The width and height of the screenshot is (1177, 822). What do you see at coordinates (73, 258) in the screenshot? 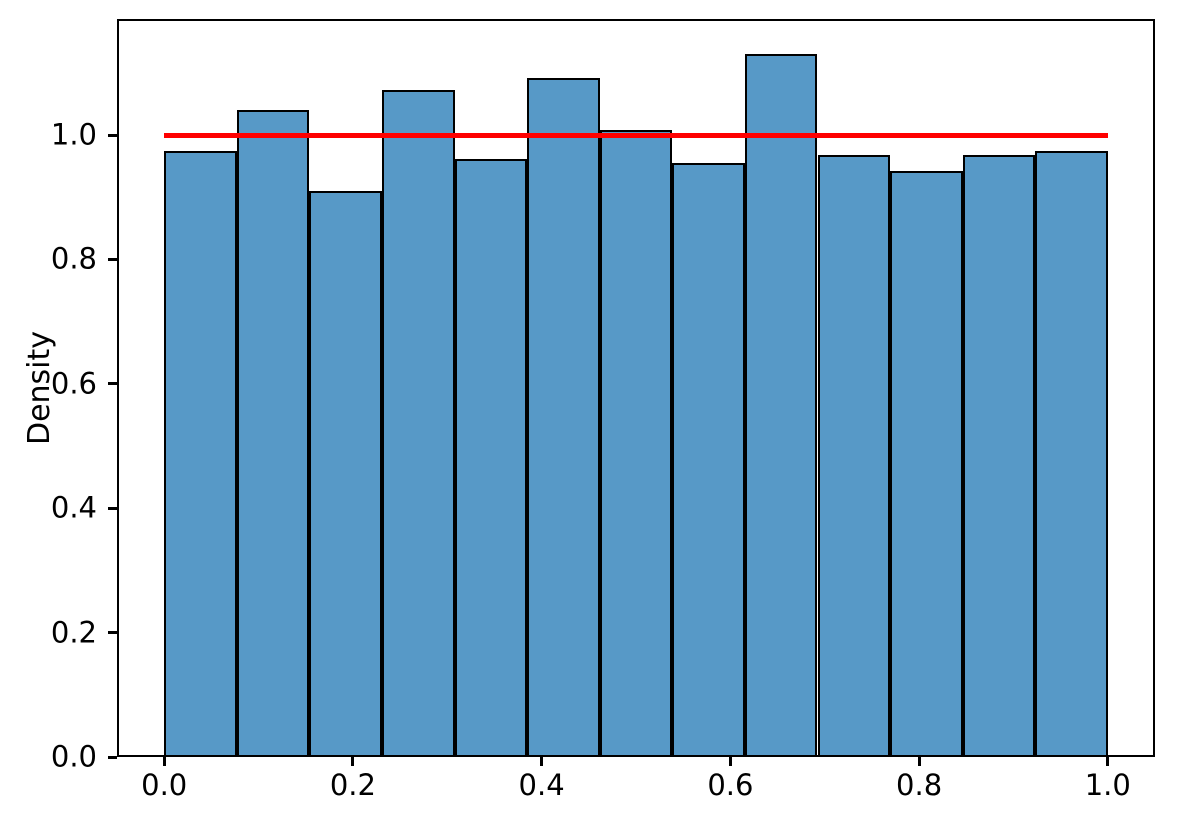
I see `y-tick-label: 0.8` at bounding box center [73, 258].